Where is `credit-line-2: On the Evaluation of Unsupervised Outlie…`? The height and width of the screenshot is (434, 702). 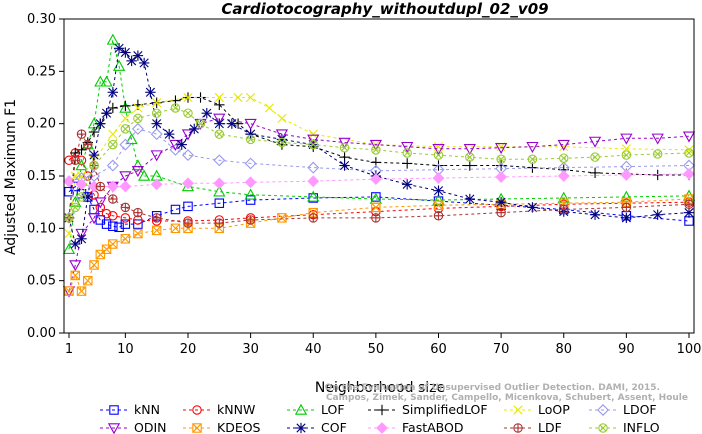
credit-line-2: On the Evaluation of Unsupervised Outlie… is located at coordinates (492, 388).